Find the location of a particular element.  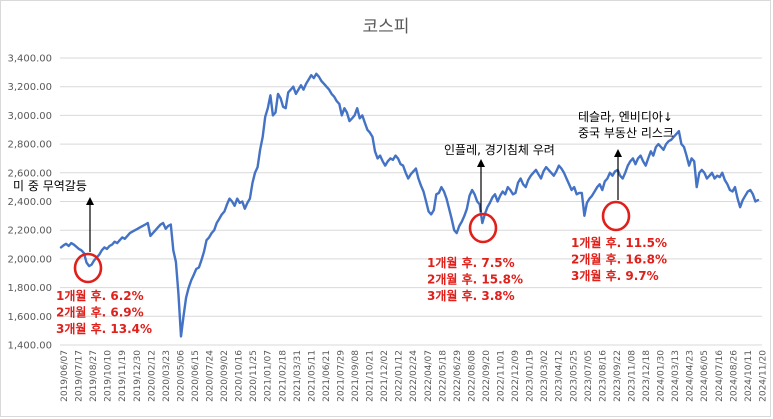

x-tick-label: 2021/03/31 is located at coordinates (298, 376).